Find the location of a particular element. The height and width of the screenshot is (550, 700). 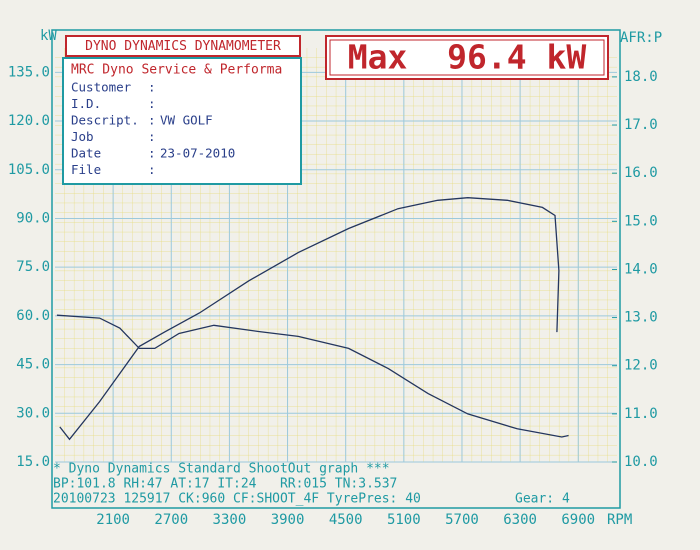

max-power: Max 96.4 kW is located at coordinates (467, 57).